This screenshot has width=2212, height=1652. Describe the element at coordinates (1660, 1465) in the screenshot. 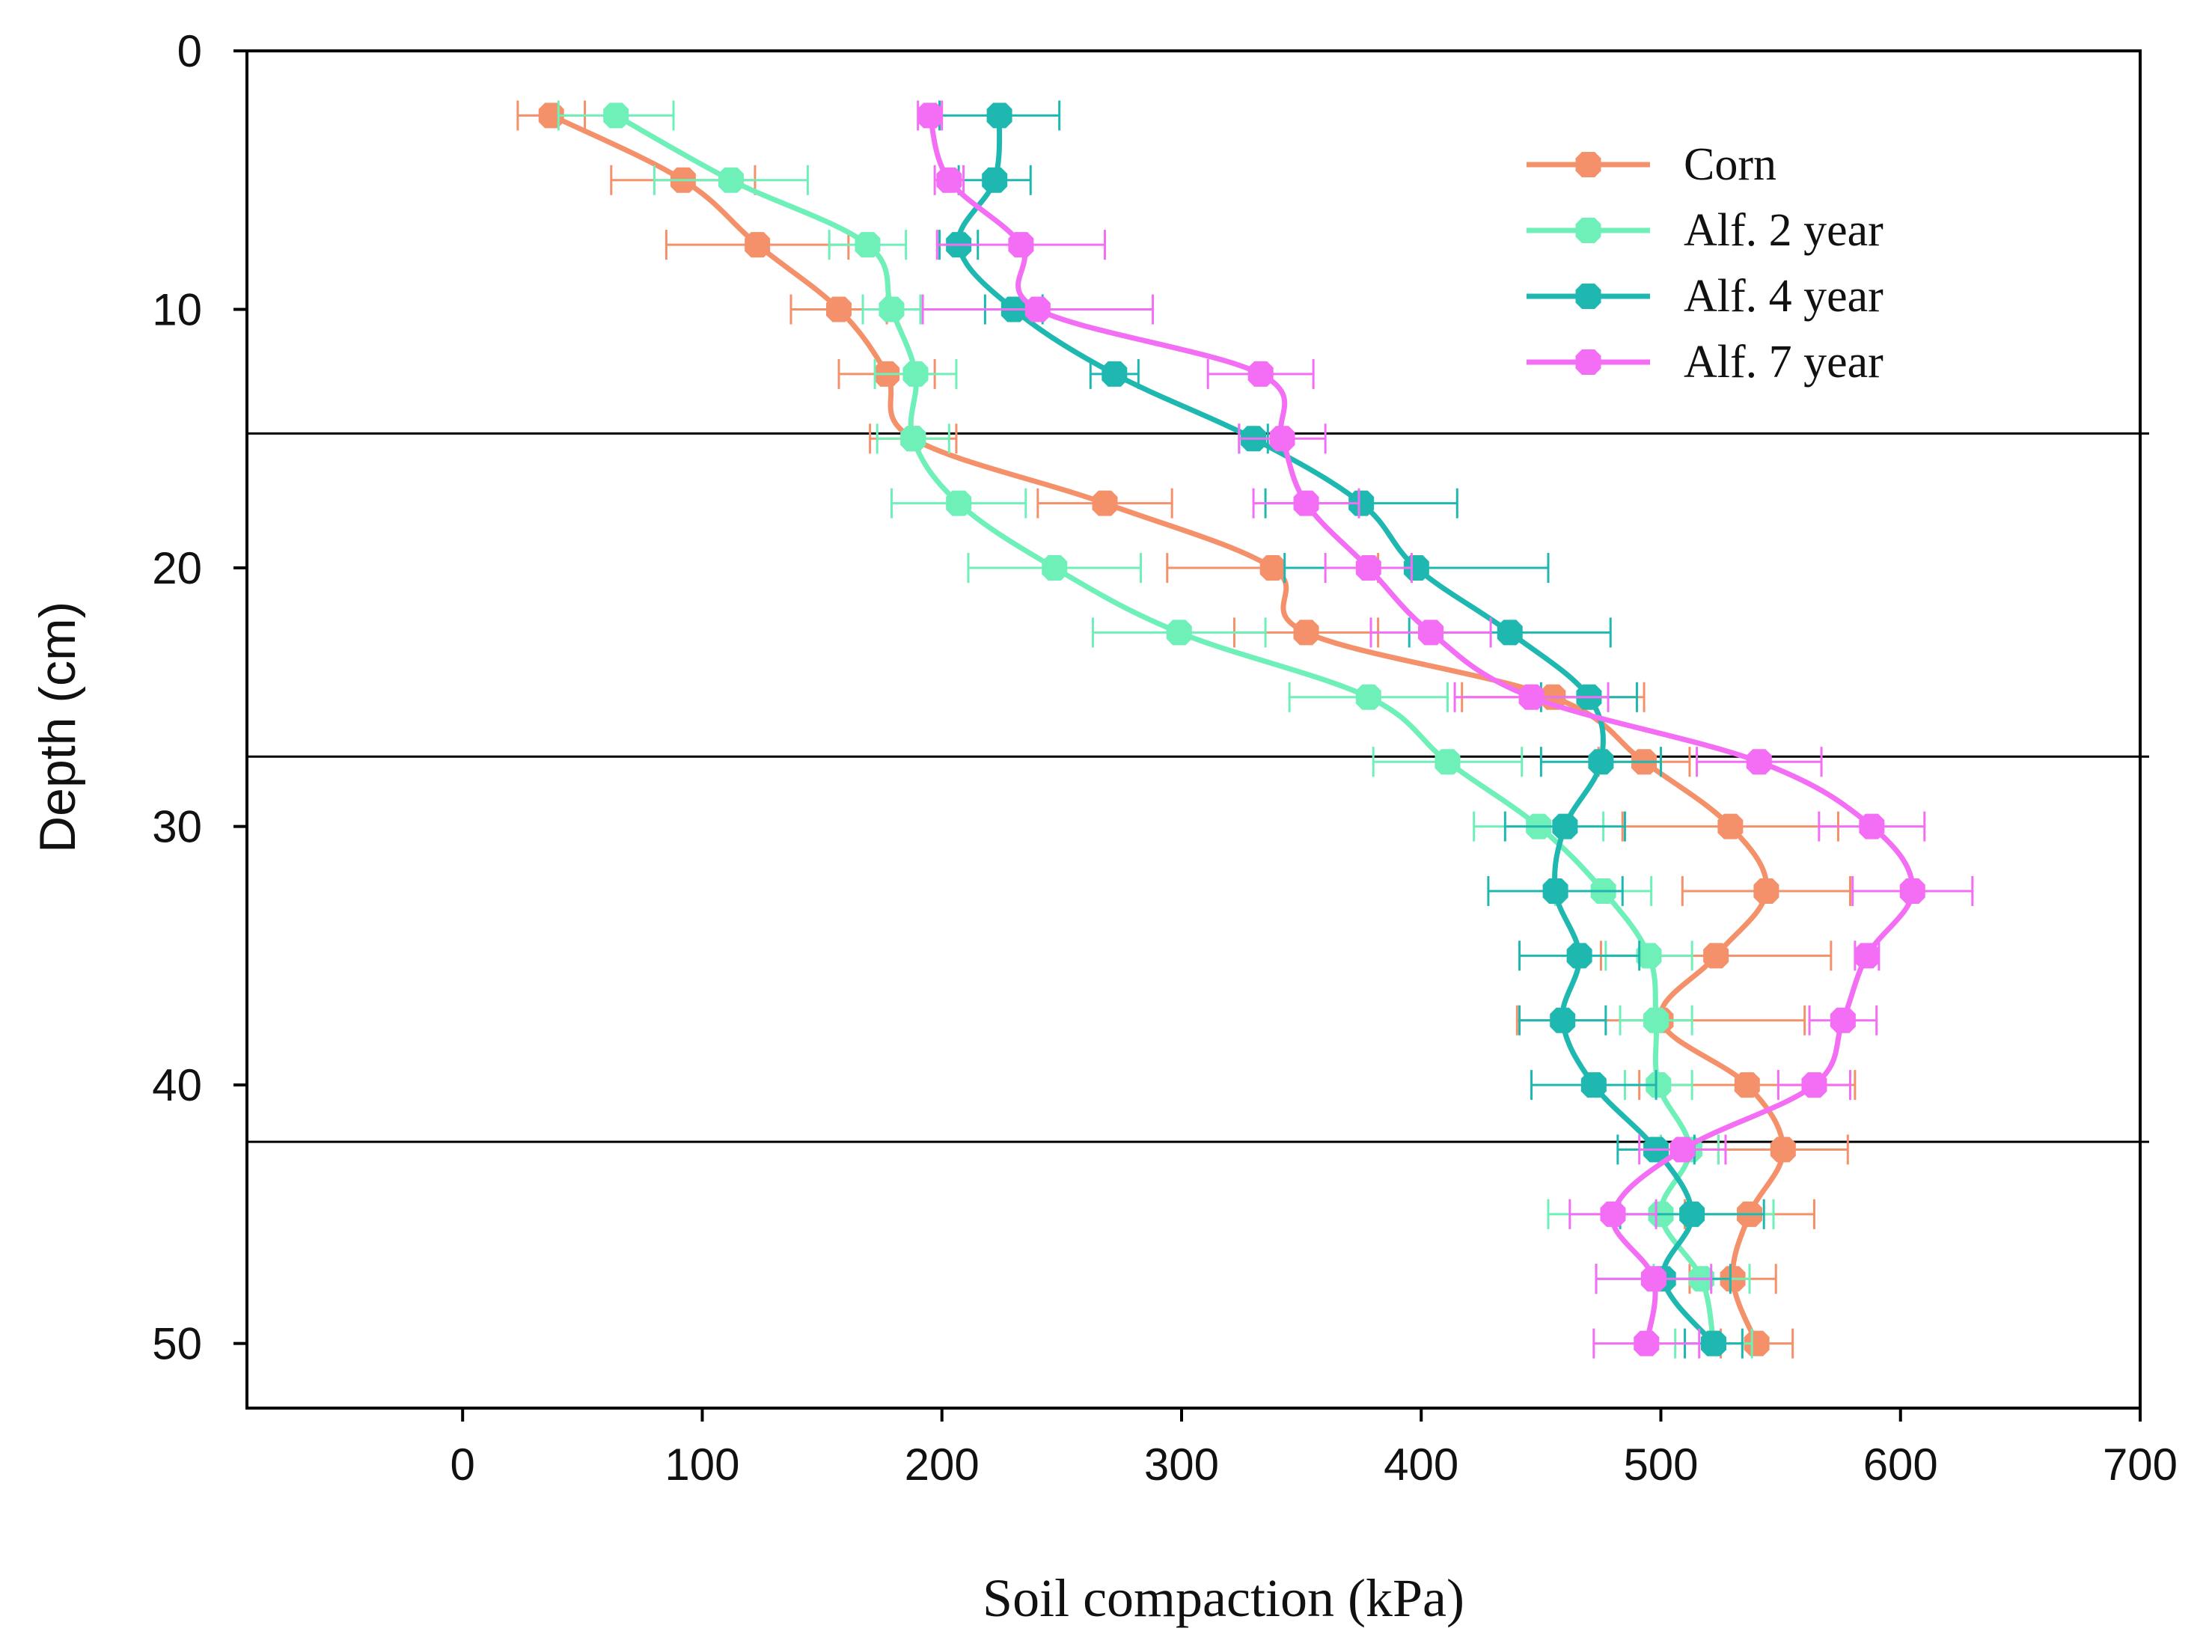

I see `x-tick-label: 500` at that location.